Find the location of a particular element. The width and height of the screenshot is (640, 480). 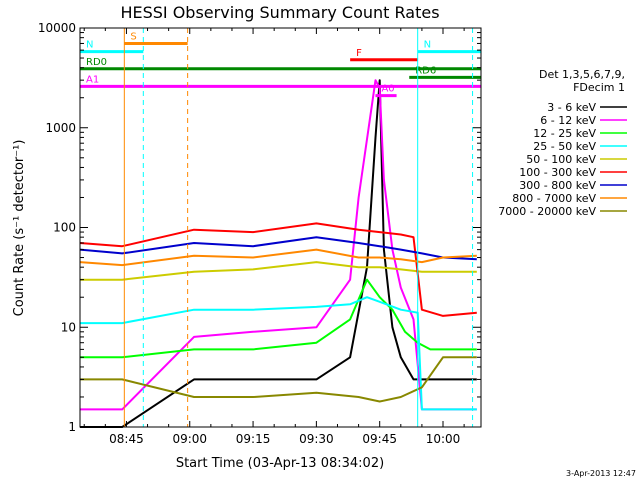

legend-entry-label-7: 300 - 800 keV is located at coordinates (557, 185).